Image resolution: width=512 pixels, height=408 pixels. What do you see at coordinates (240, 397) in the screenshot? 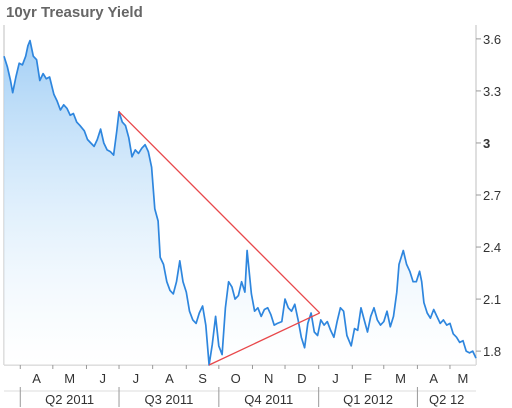
I see `x-axis-quarter-bands: Q2 2011 Q3 2011 Q4 2011 Q1 2012 Q2 12` at bounding box center [240, 397].